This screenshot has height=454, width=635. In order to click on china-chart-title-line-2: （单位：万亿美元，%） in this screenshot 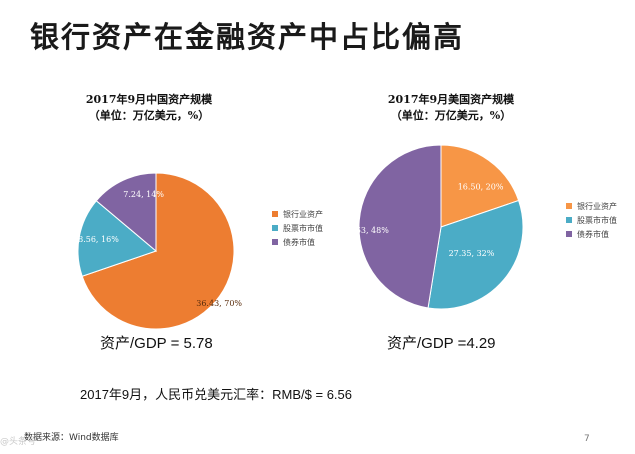, I will do `click(149, 115)`.